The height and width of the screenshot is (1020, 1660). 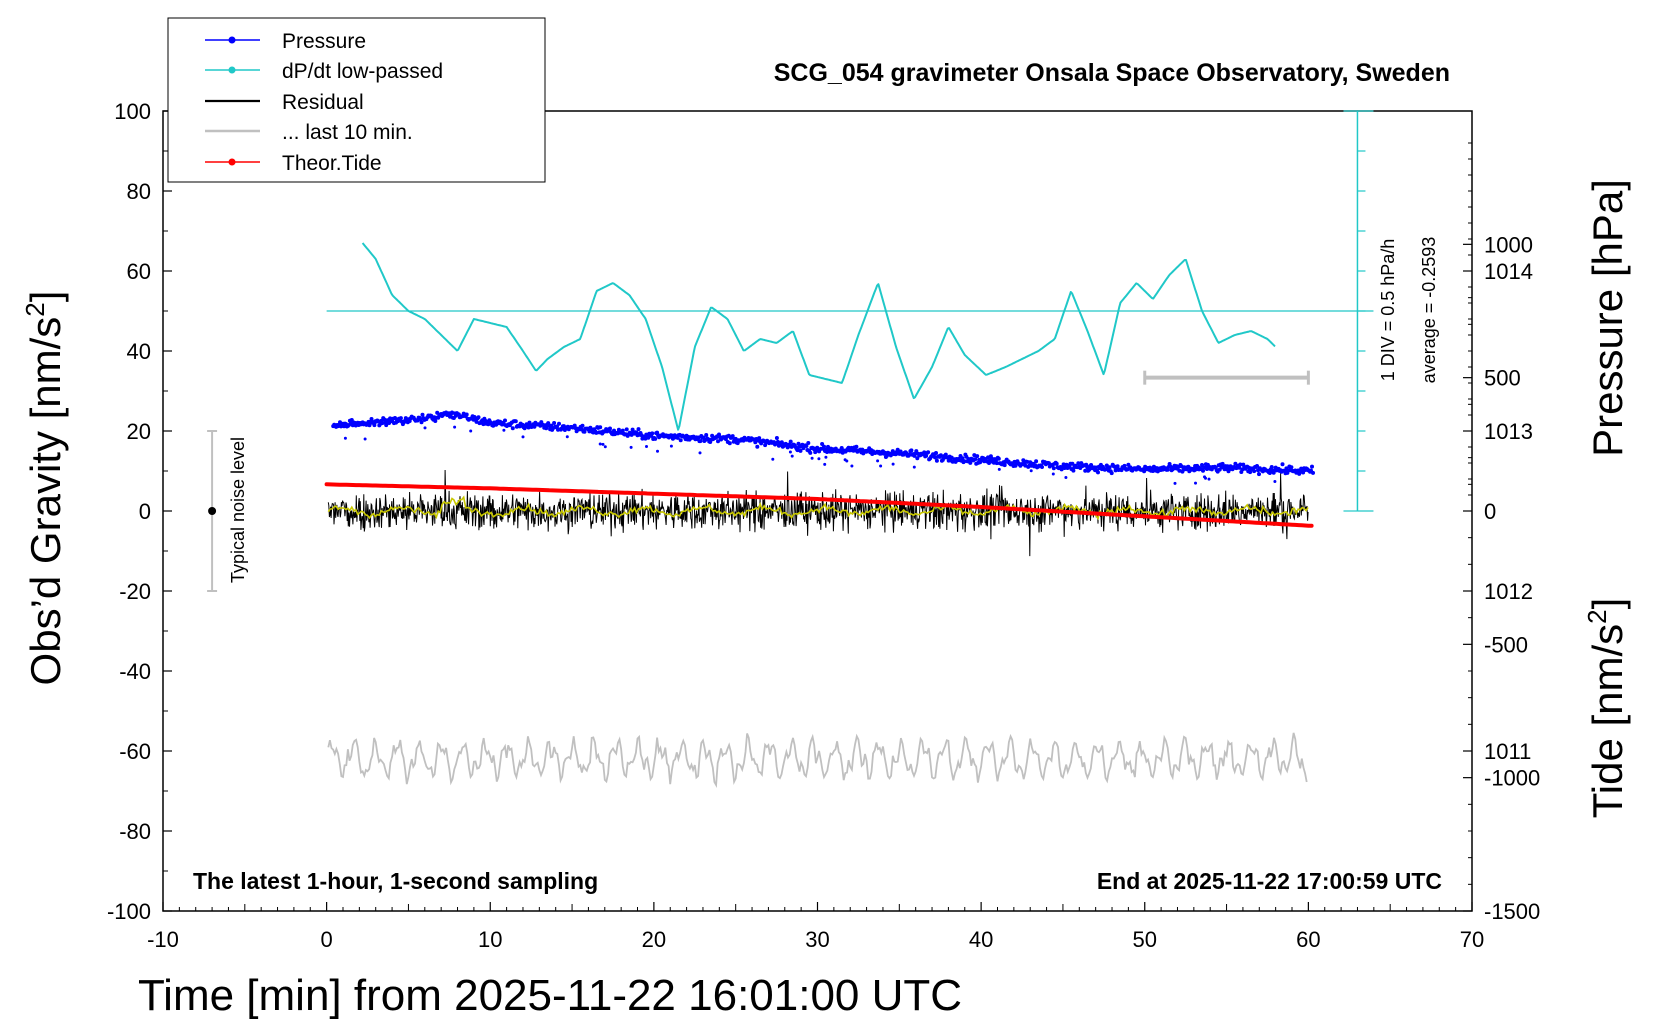 I want to click on annotation-end-time: End at 2025-11-22 17:00:59 UTC, so click(x=1269, y=881).